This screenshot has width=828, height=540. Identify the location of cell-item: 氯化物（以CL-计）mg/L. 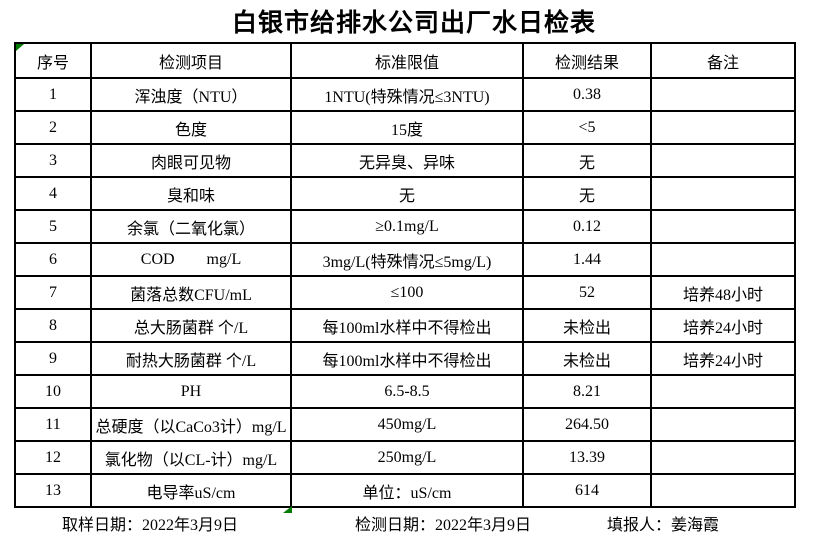
(191, 457).